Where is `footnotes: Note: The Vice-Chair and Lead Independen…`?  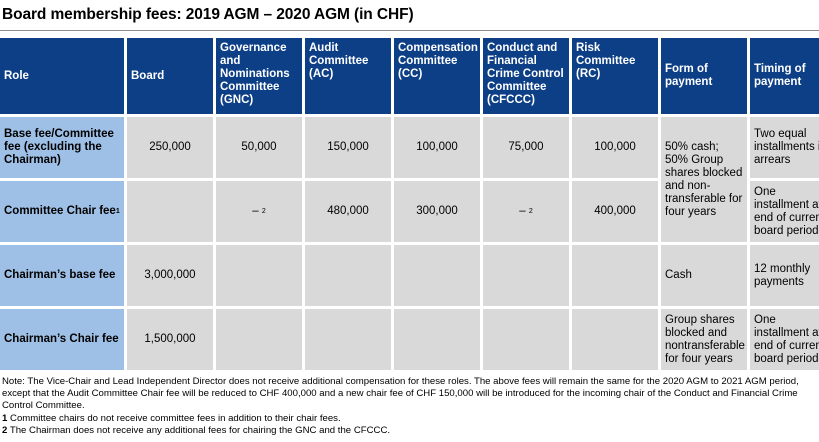 footnotes: Note: The Vice-Chair and Lead Independen… is located at coordinates (409, 406).